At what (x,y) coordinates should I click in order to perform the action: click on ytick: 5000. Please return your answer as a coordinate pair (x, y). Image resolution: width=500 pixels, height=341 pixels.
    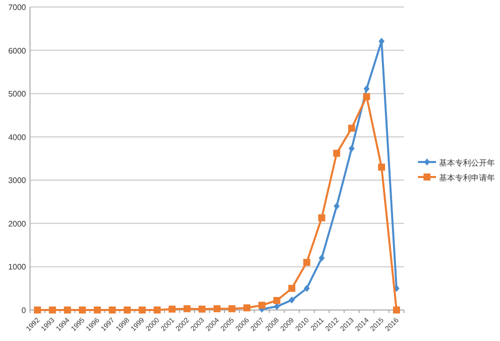
    Looking at the image, I should click on (17, 94).